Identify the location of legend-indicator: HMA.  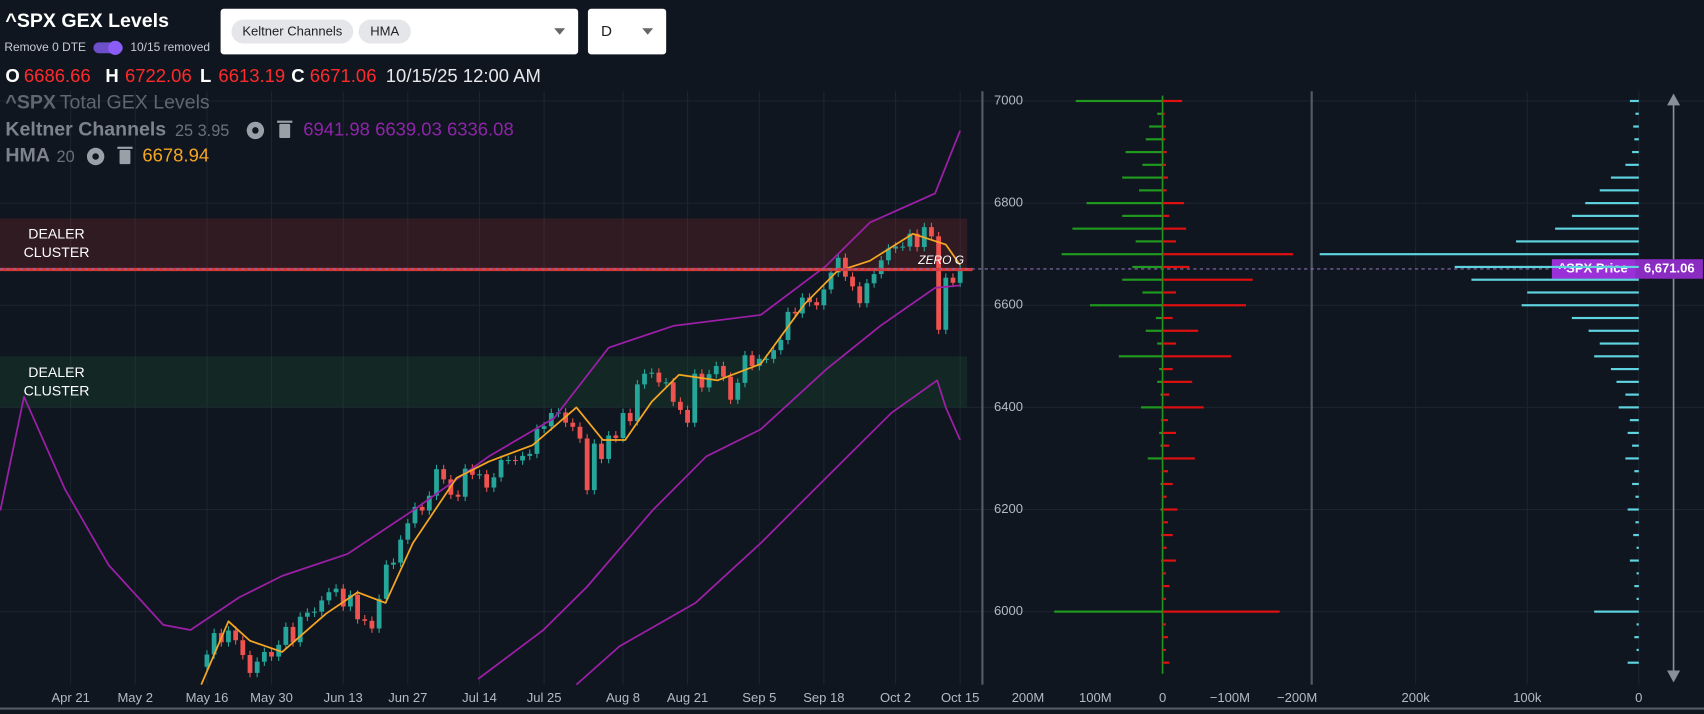
(27, 156).